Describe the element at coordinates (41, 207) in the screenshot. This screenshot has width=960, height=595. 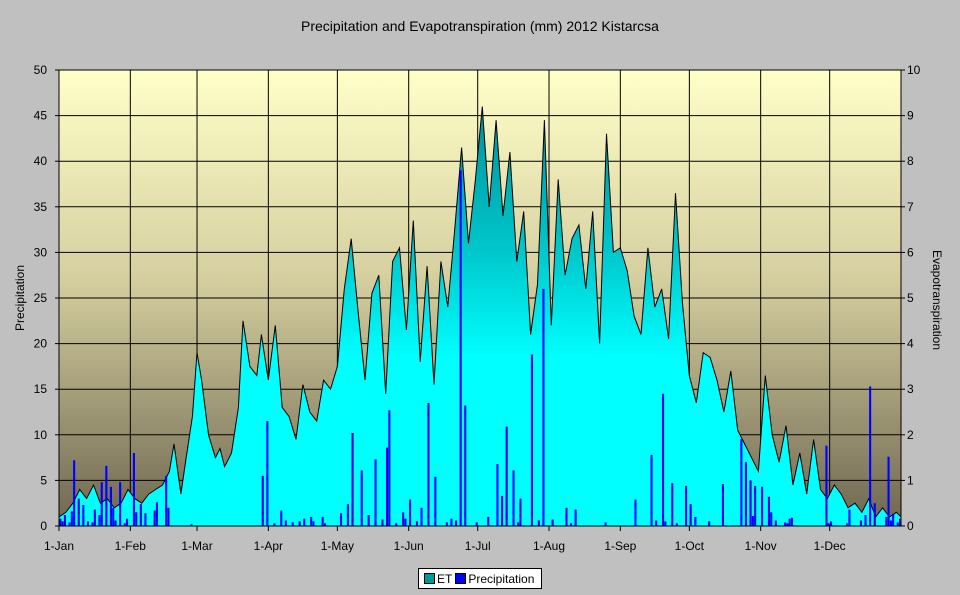
I see `left-tick-label: 35` at that location.